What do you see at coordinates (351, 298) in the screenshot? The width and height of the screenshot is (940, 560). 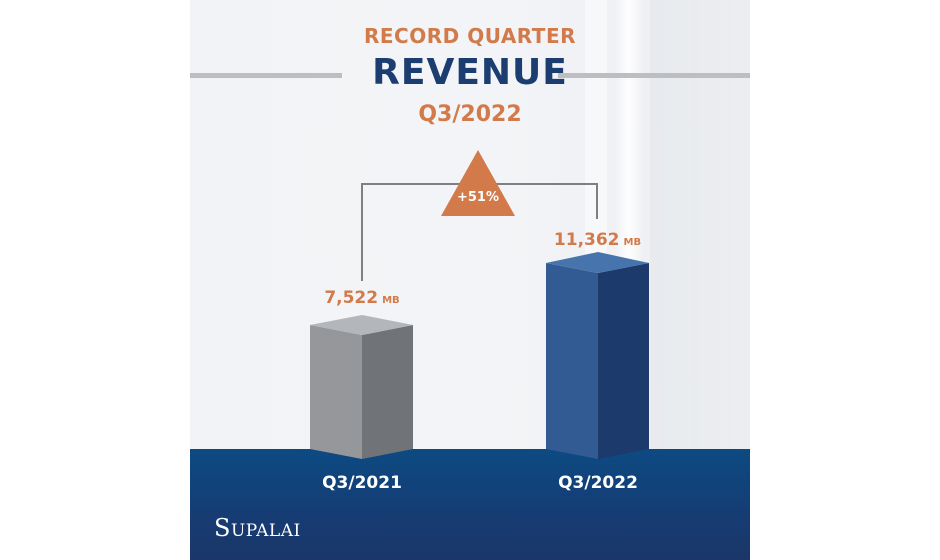 I see `bar-value: 7,522` at bounding box center [351, 298].